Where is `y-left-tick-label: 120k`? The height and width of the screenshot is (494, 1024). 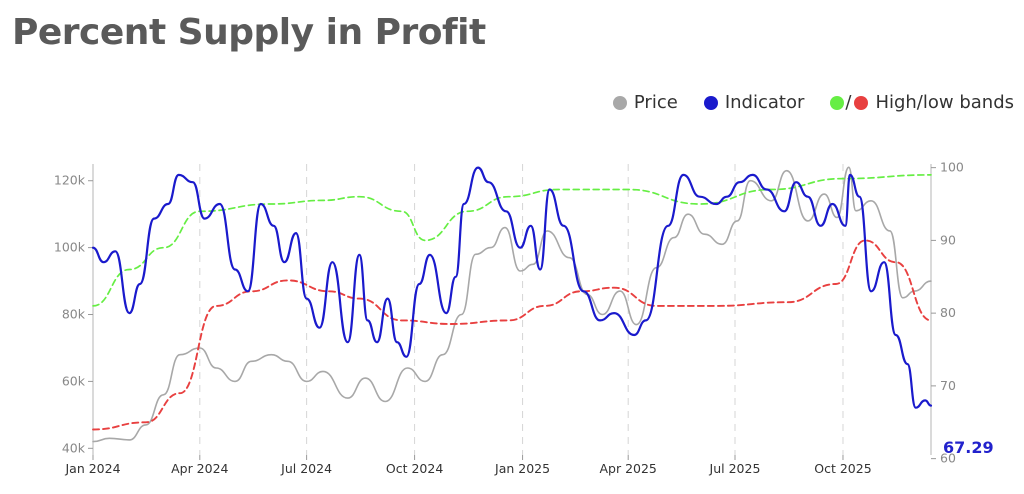 y-left-tick-label: 120k is located at coordinates (70, 180).